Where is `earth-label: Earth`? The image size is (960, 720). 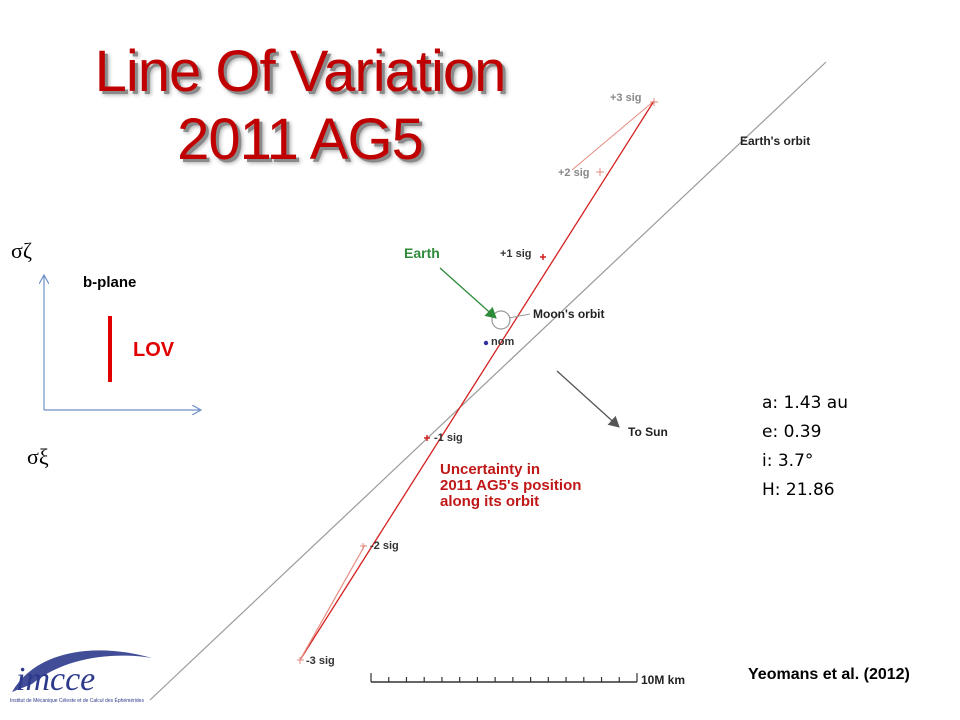 earth-label: Earth is located at coordinates (422, 253).